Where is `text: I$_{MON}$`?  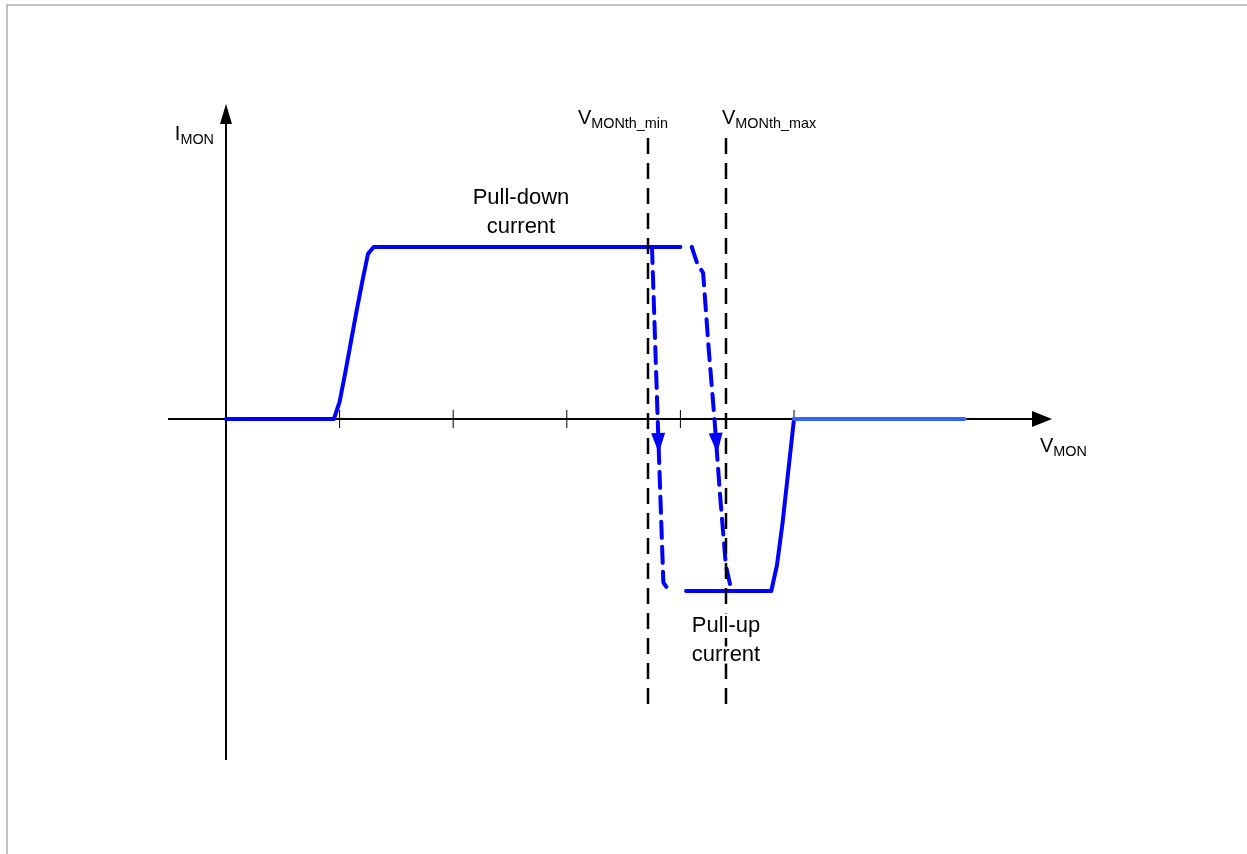 text: I$_{MON}$ is located at coordinates (194, 134).